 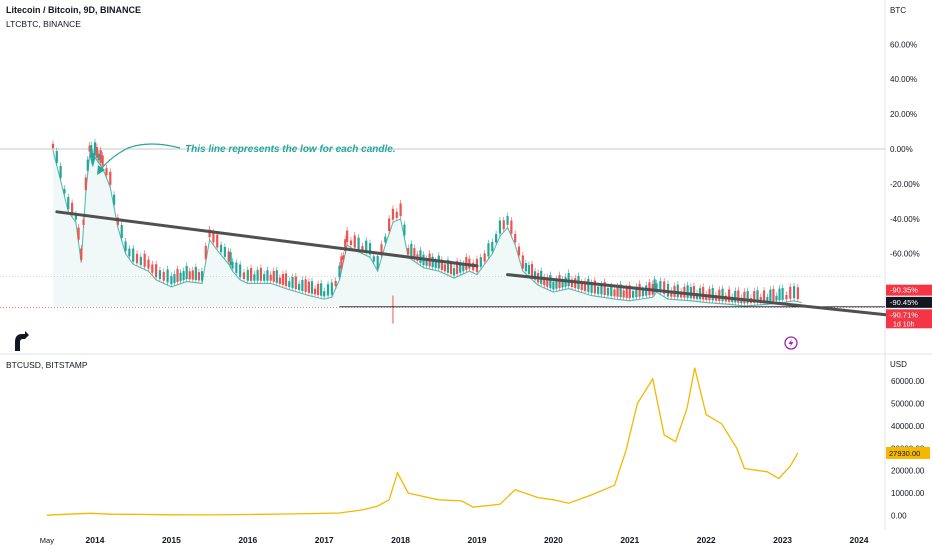 What do you see at coordinates (904, 290) in the screenshot?
I see `price-label-text: -90.35%` at bounding box center [904, 290].